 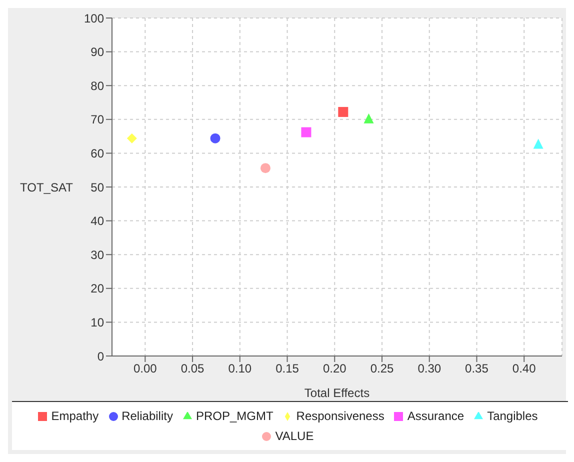 What do you see at coordinates (97, 221) in the screenshot?
I see `y-tick-label: 40` at bounding box center [97, 221].